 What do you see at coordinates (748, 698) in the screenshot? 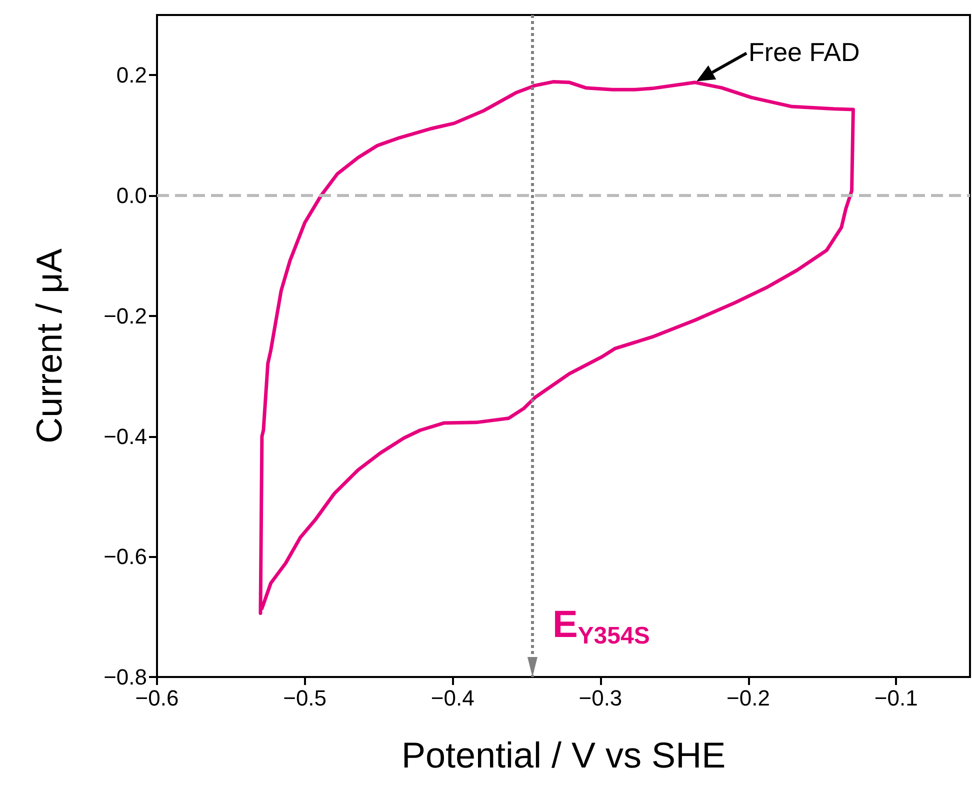
I see `x-tick-label: −0.2` at bounding box center [748, 698].